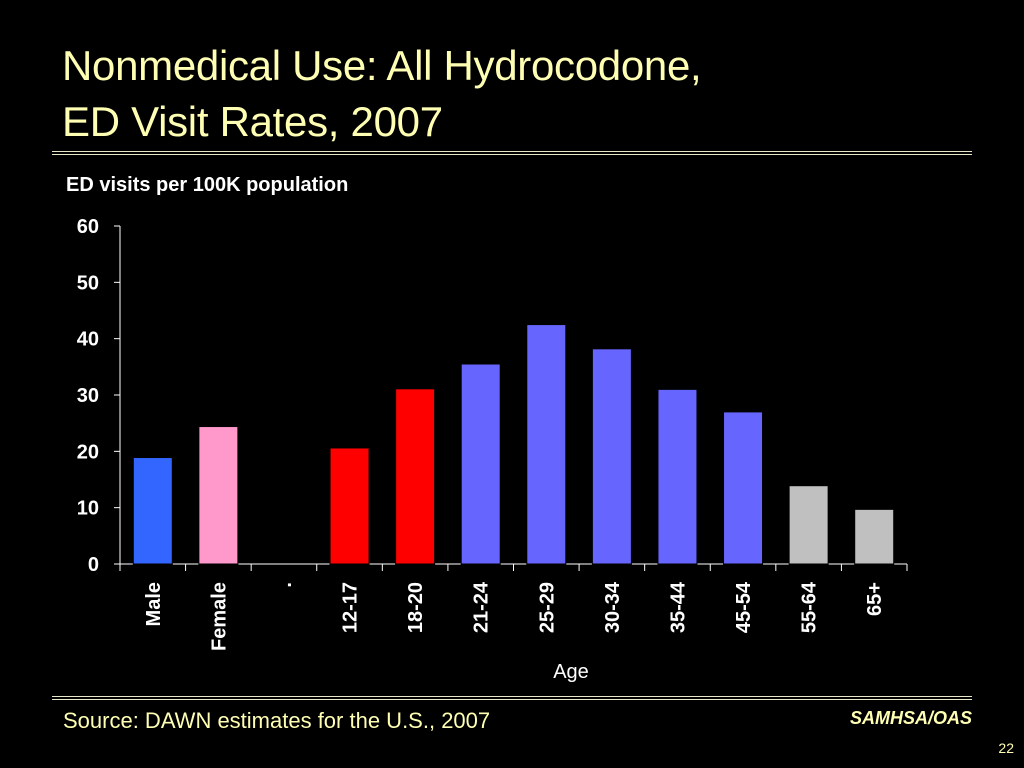  Describe the element at coordinates (88, 283) in the screenshot. I see `y-tick-label: 50` at that location.